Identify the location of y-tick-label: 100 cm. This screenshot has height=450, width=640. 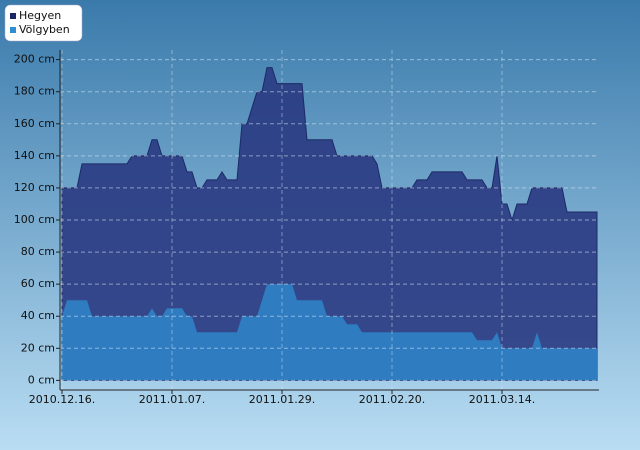
(34, 219).